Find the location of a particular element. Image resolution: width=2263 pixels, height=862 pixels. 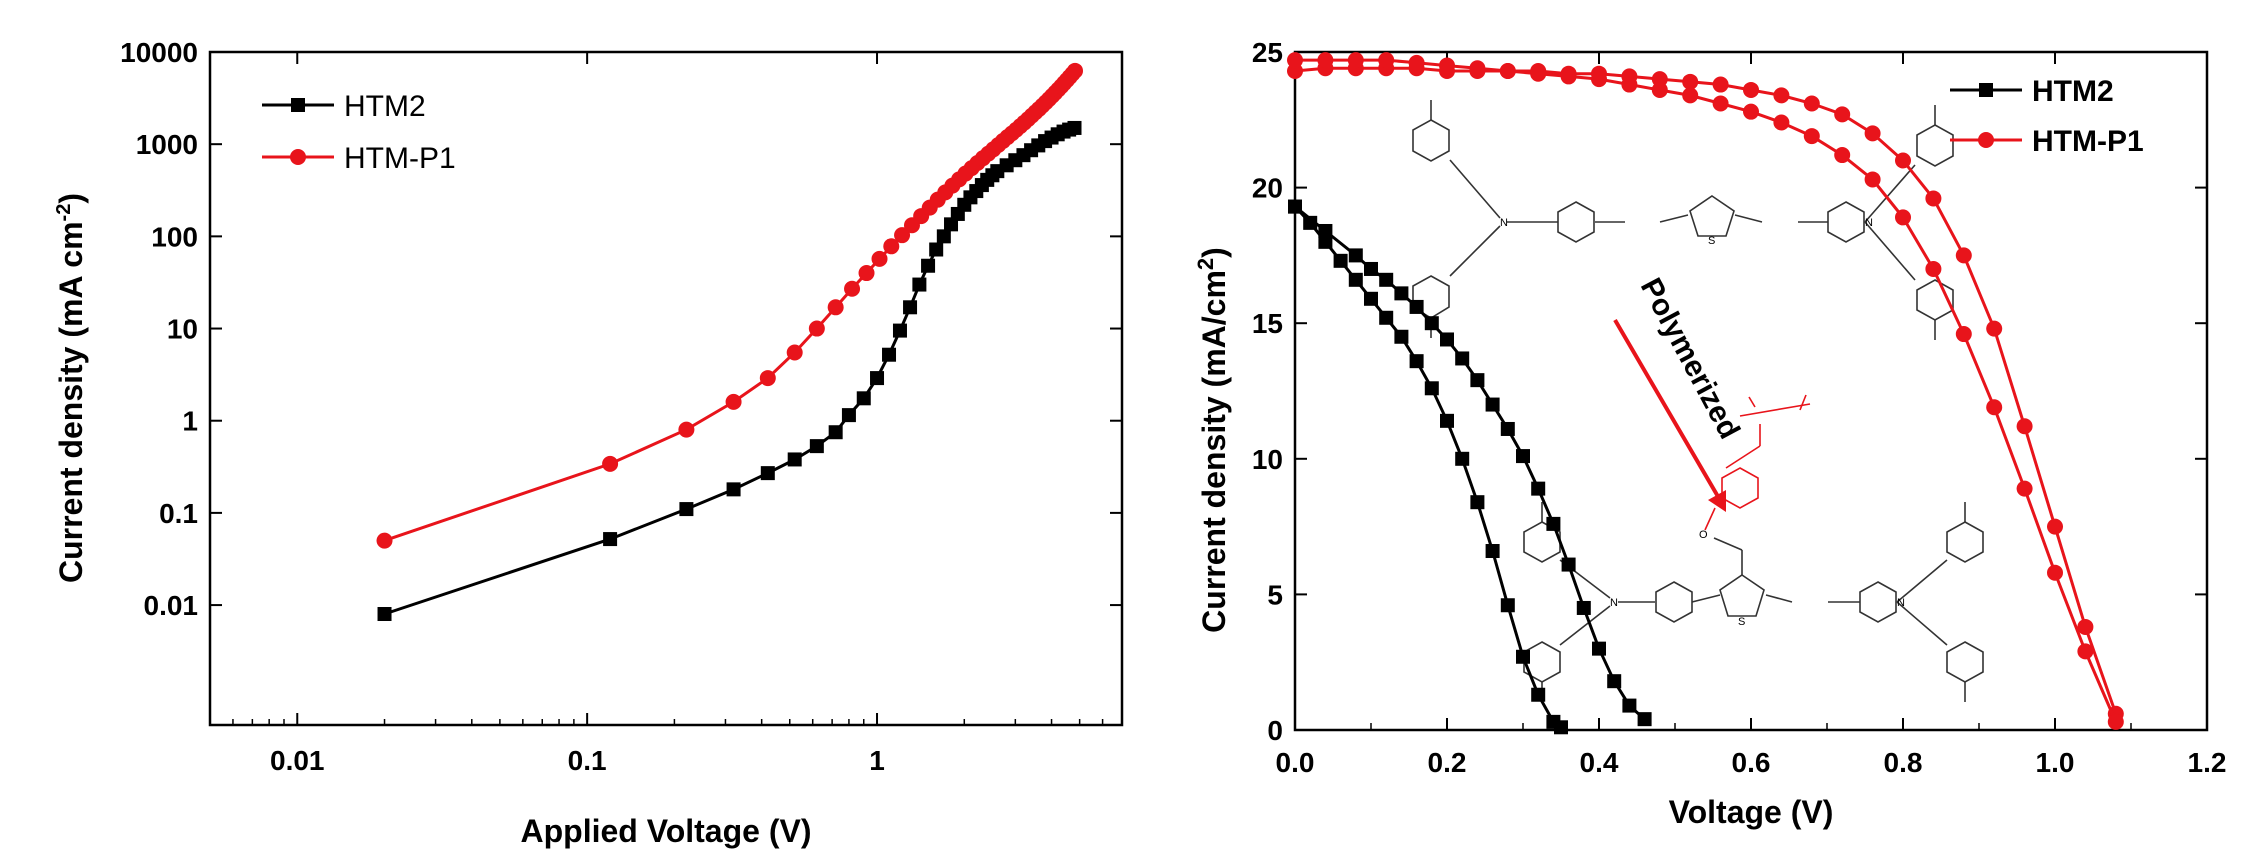

atom-label-n2: N is located at coordinates (1869, 223).